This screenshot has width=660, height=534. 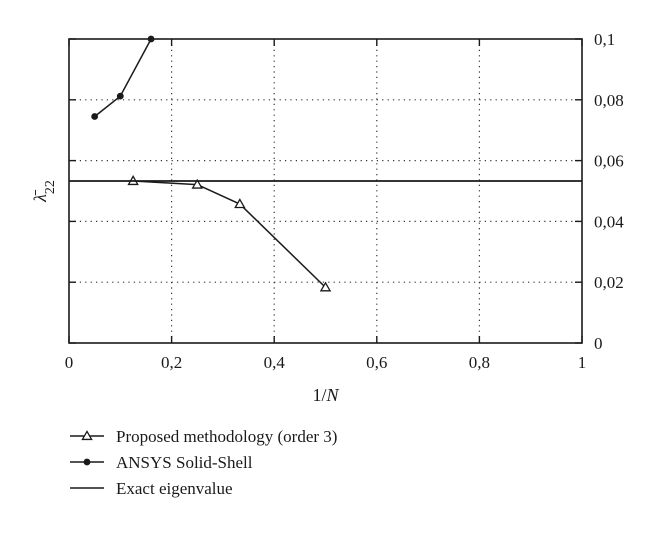 I want to click on y-tick-label: 0,08, so click(x=609, y=100).